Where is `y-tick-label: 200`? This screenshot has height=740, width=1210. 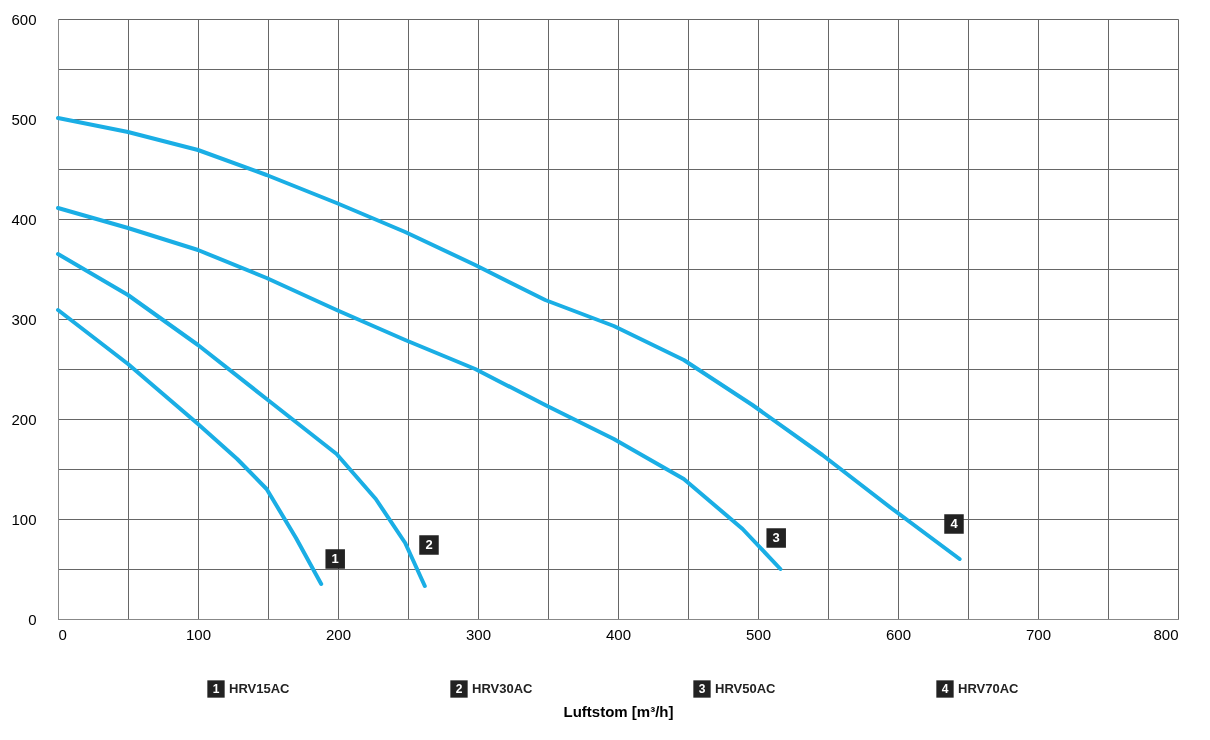
y-tick-label: 200 is located at coordinates (24, 419).